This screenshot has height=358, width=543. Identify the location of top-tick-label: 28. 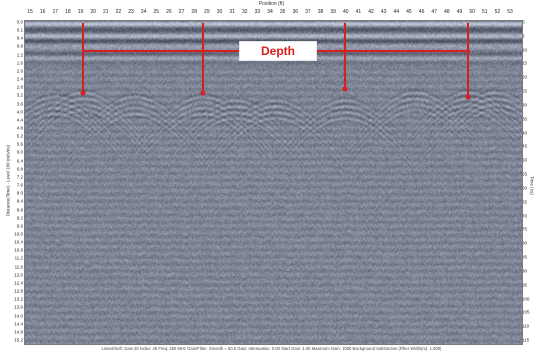
(194, 12).